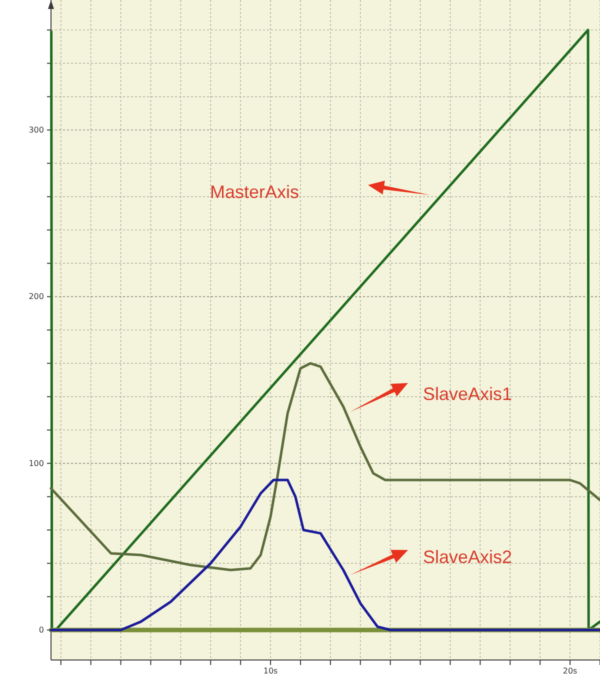 This screenshot has height=685, width=600. What do you see at coordinates (36, 297) in the screenshot?
I see `y-tick-label: 200` at bounding box center [36, 297].